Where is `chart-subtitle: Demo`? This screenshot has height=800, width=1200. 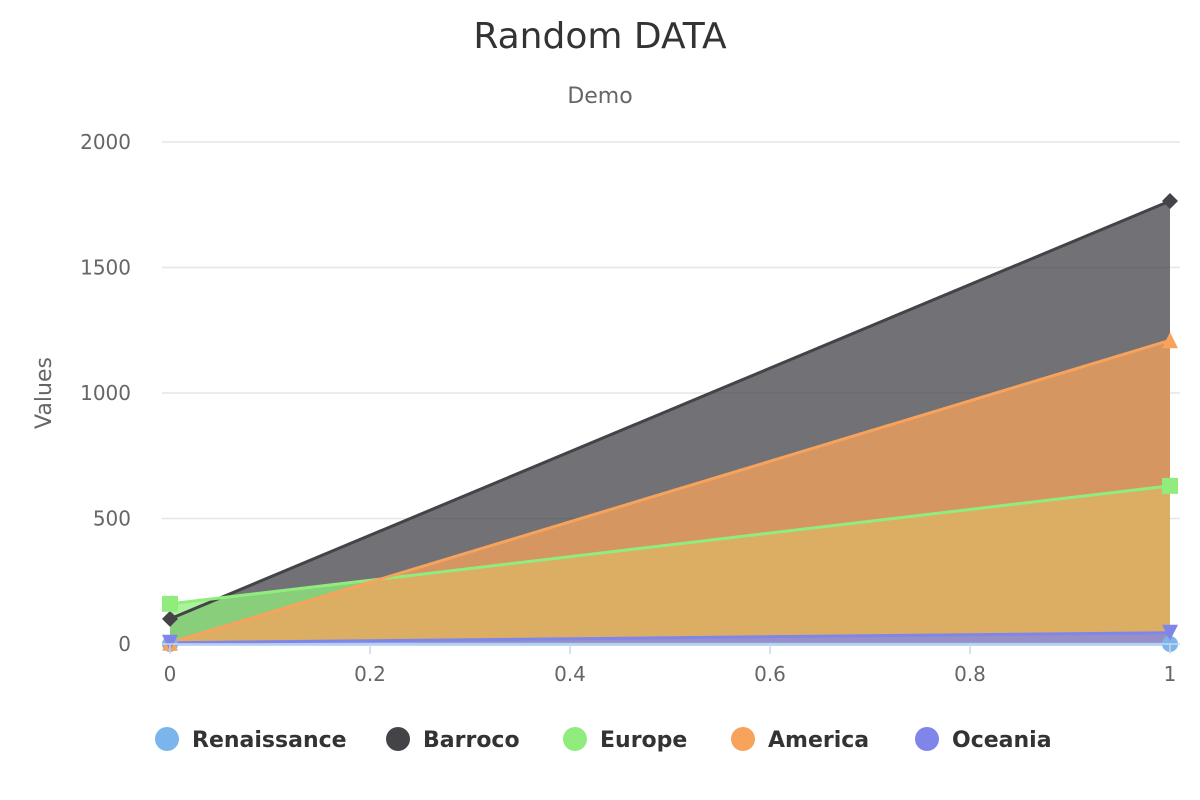 chart-subtitle: Demo is located at coordinates (599, 96).